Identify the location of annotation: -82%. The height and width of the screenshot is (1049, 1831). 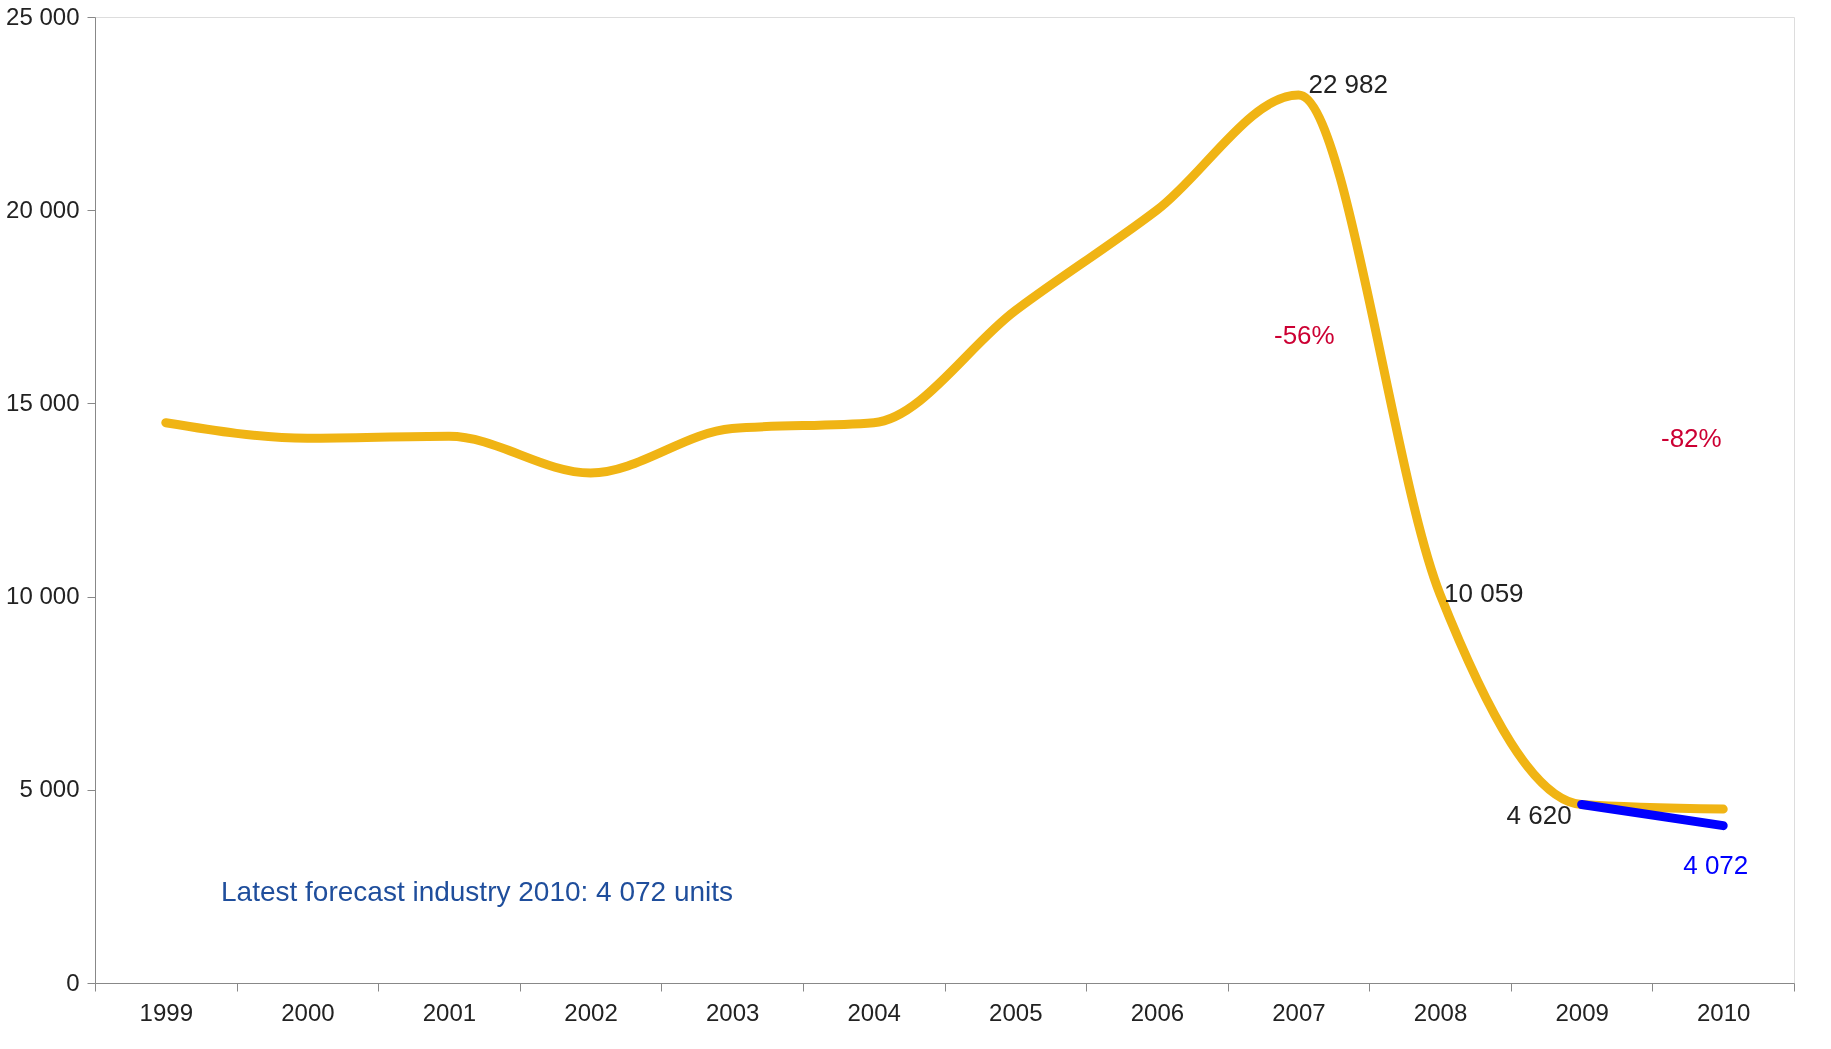
(1691, 438).